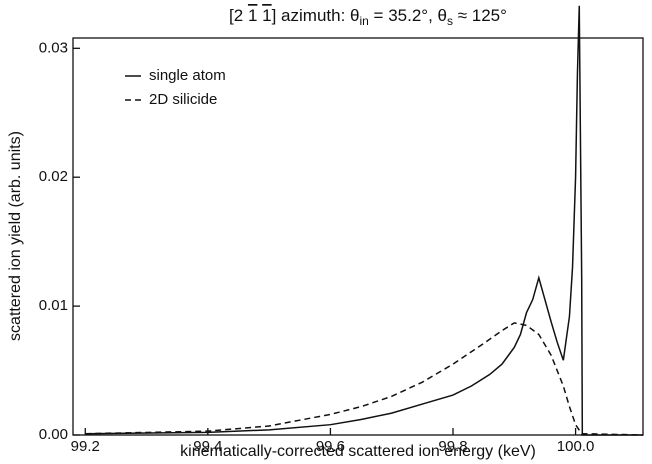 Image resolution: width=652 pixels, height=464 pixels. Describe the element at coordinates (183, 99) in the screenshot. I see `legend-label: 2D silicide` at that location.